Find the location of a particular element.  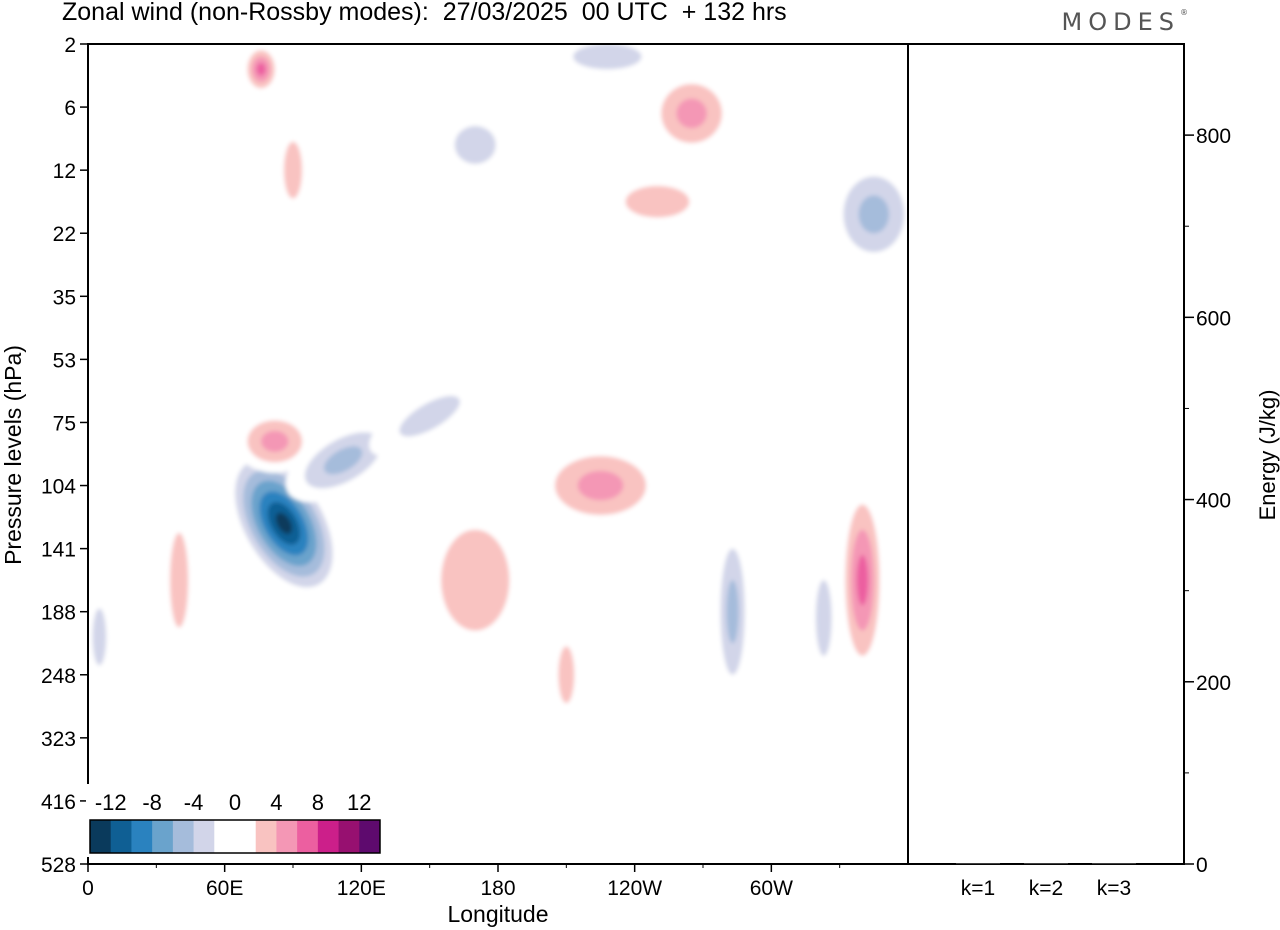

colorbar: -12 -8 -4 0 4 8 12 is located at coordinates (235, 820).